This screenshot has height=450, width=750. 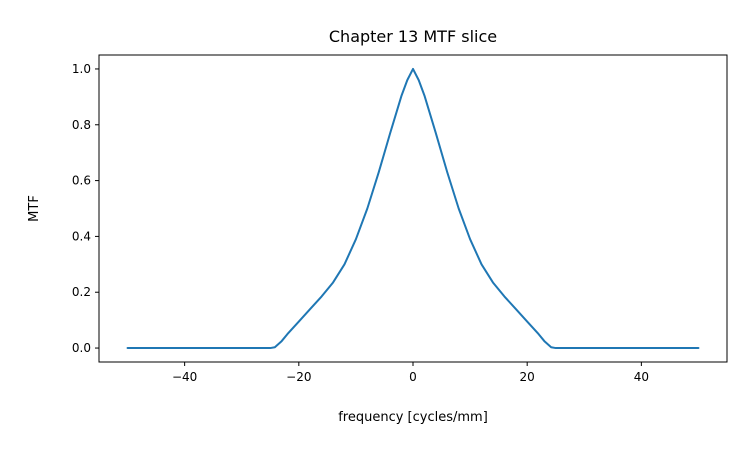 What do you see at coordinates (81, 236) in the screenshot?
I see `y-tick-label: 0.4` at bounding box center [81, 236].